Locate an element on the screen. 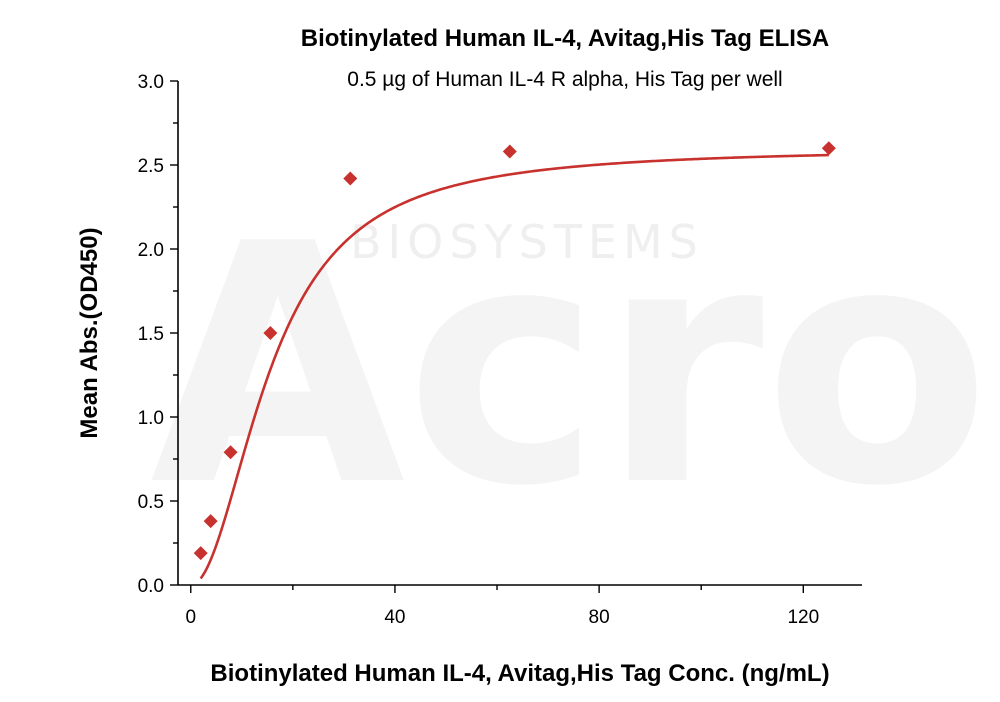 The height and width of the screenshot is (702, 1000). y-tick-label: 2.0 is located at coordinates (151, 250).